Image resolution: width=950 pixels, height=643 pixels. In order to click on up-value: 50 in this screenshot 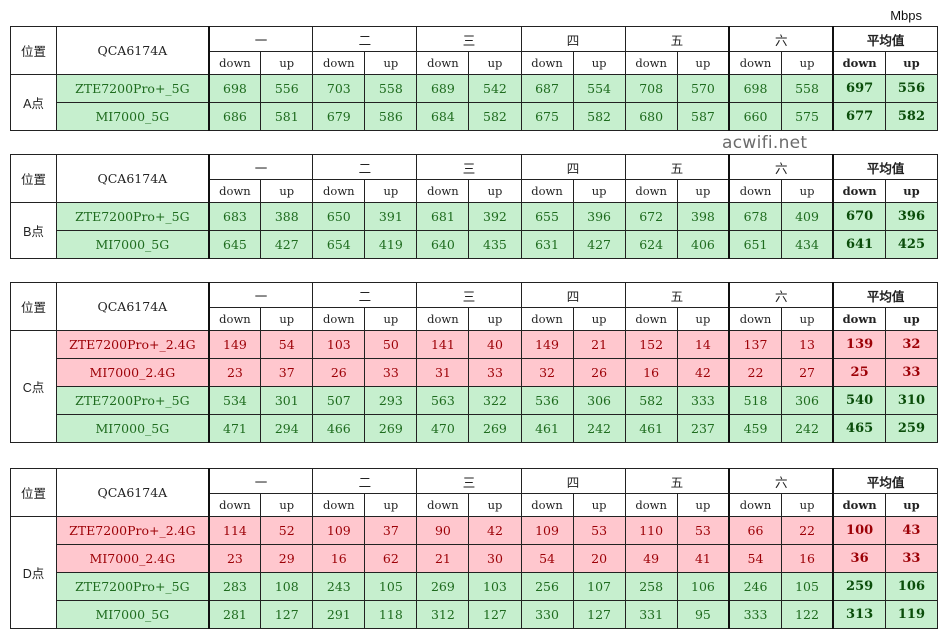, I will do `click(391, 344)`.